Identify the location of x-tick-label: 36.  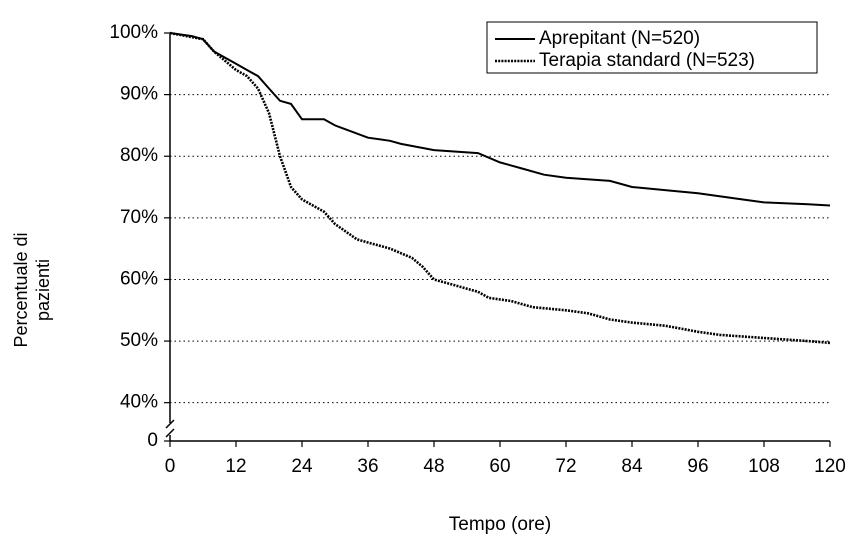
(367, 466).